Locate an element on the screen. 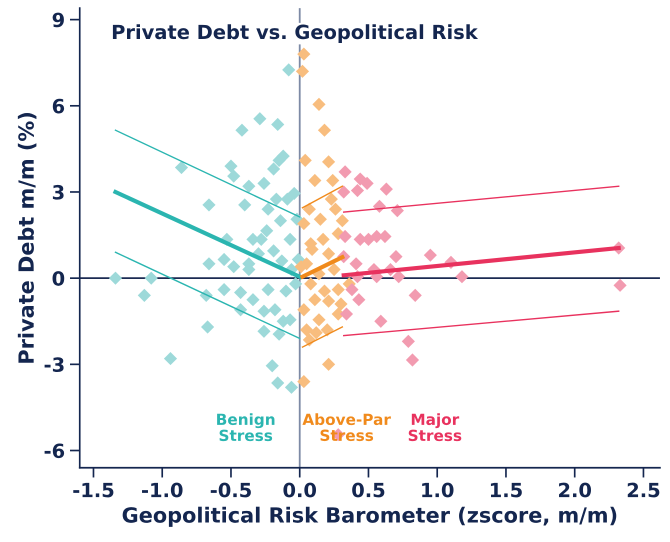 This screenshot has width=670, height=542. x-tick-label: -0.5 is located at coordinates (230, 490).